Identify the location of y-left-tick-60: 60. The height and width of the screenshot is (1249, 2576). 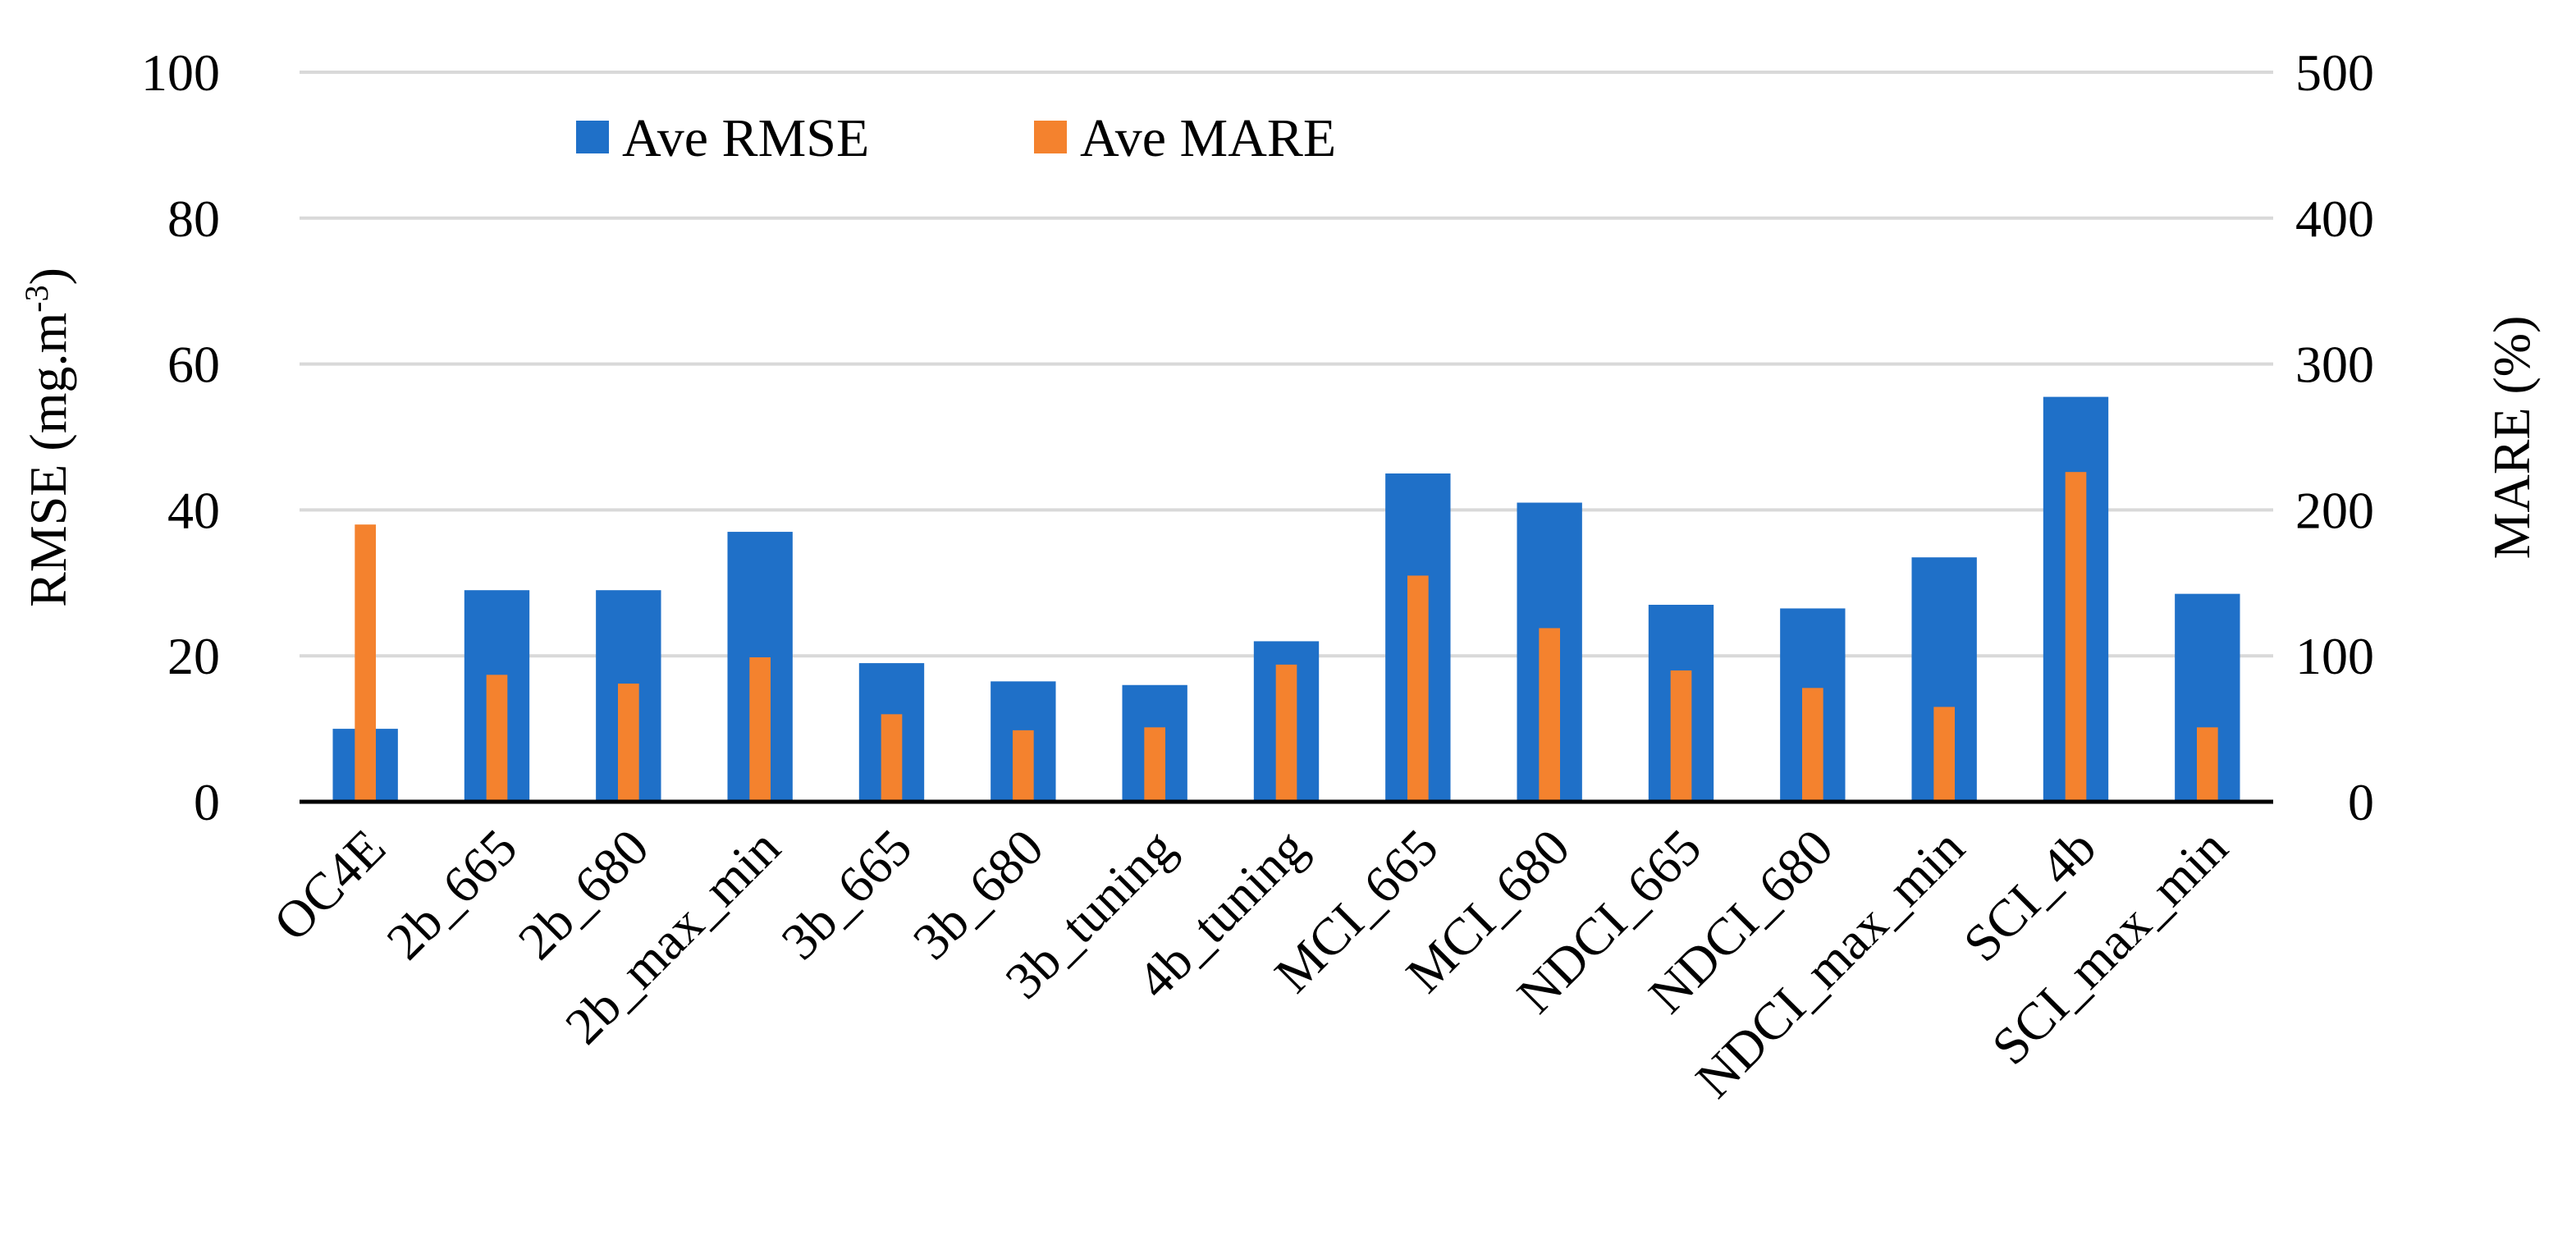
(193, 365).